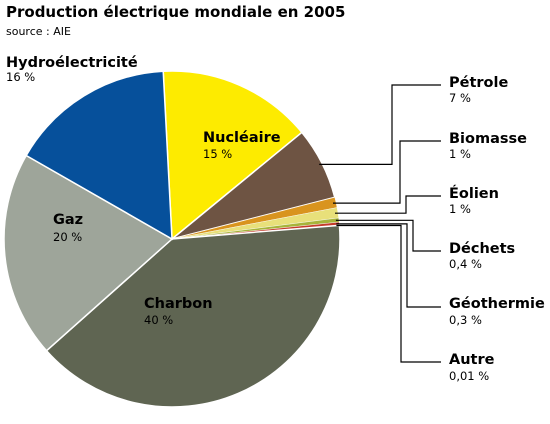 The image size is (550, 424). I want to click on label-eolien-name: Éolien, so click(474, 193).